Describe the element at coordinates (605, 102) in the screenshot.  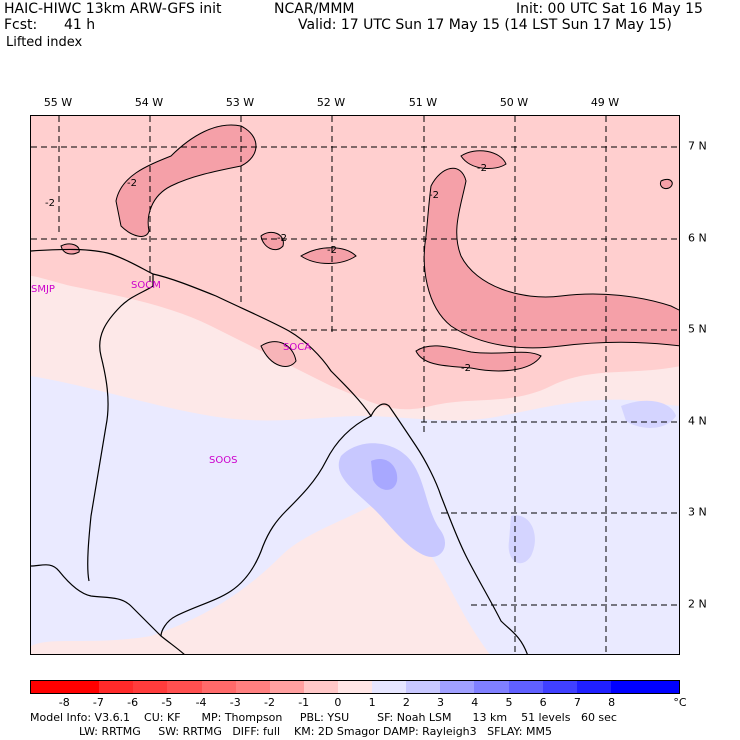
I see `lon-label: 49 W` at that location.